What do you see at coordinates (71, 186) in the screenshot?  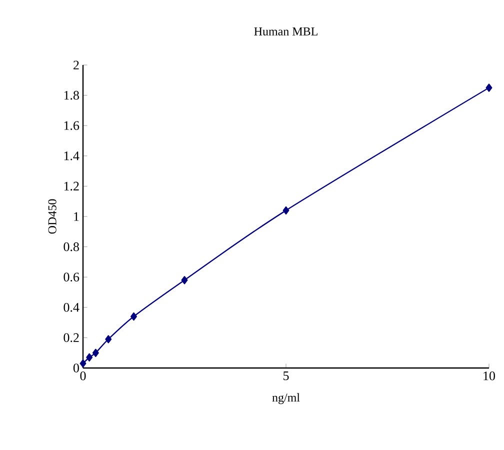 I see `y-tick-label: 1.2` at bounding box center [71, 186].